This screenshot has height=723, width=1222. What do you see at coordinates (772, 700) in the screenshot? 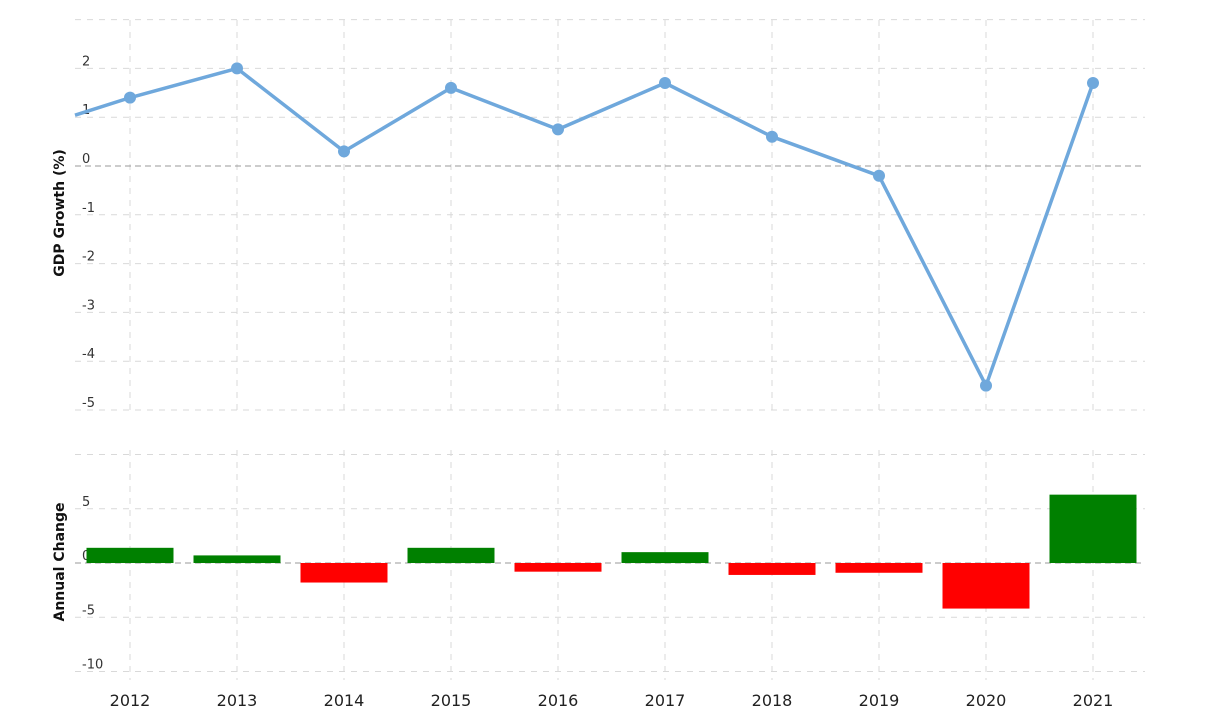
I see `x-tick-label: 2018` at bounding box center [772, 700].